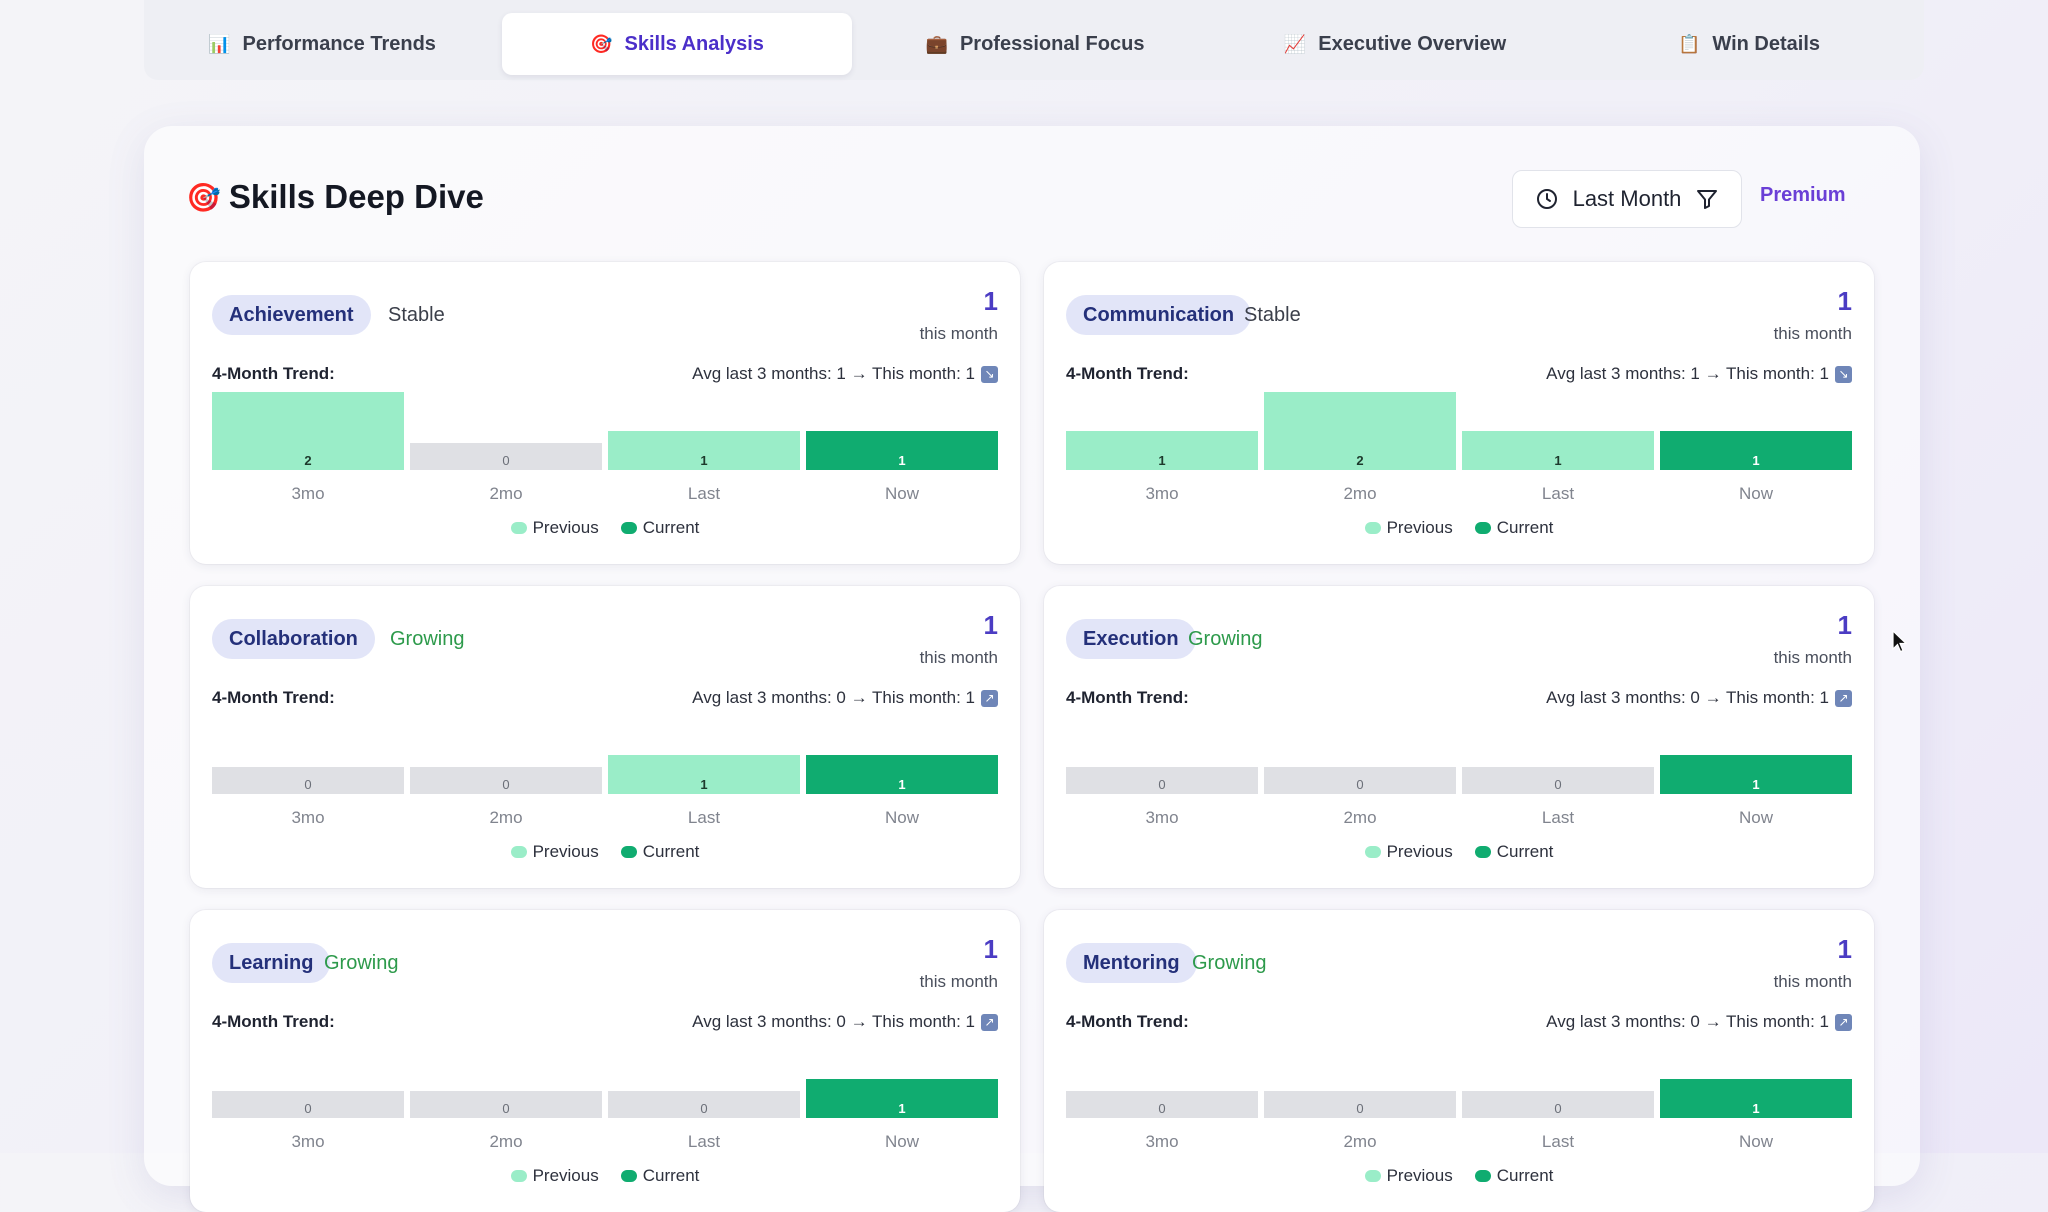  Describe the element at coordinates (322, 44) in the screenshot. I see `tab-performance-trends: 📊 Performance Trends` at that location.